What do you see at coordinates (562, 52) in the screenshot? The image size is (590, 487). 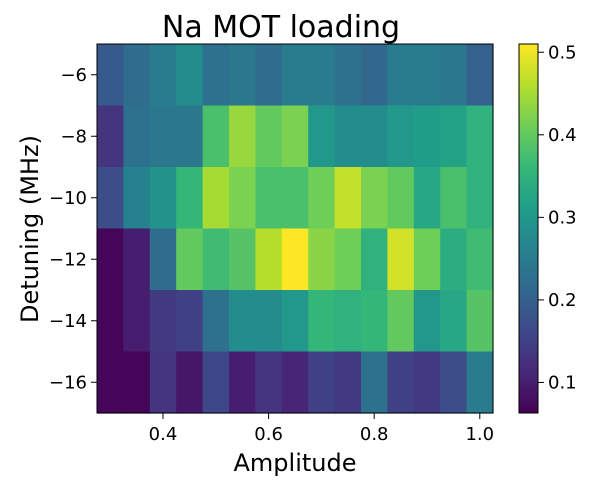 I see `colorbar-tick-label: 0.5` at bounding box center [562, 52].